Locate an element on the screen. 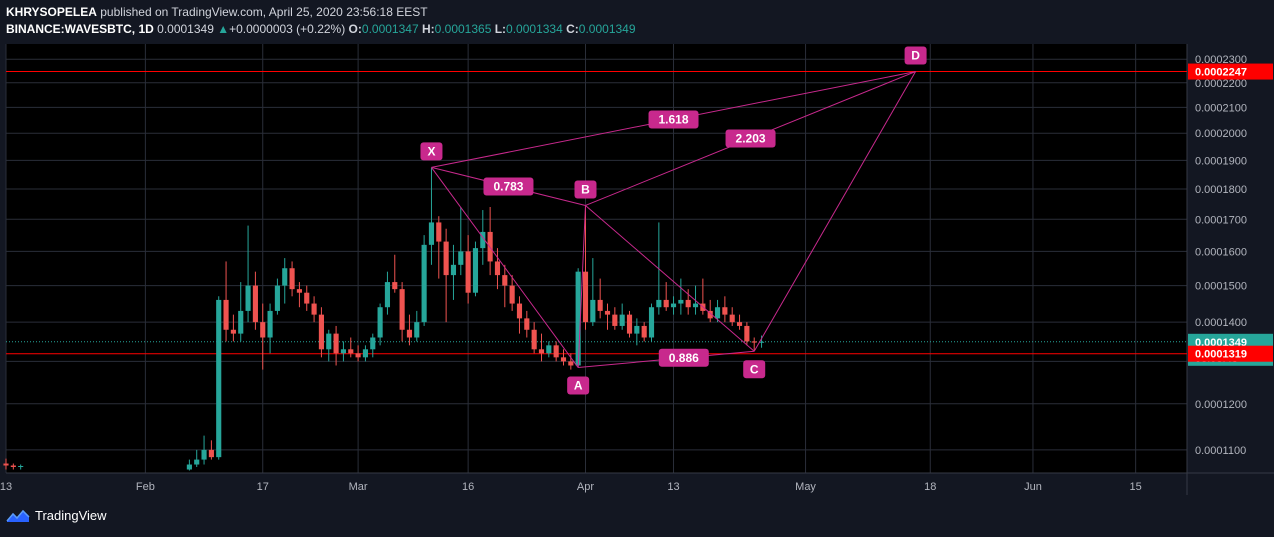  footer-brand: TradingView is located at coordinates (56, 515).